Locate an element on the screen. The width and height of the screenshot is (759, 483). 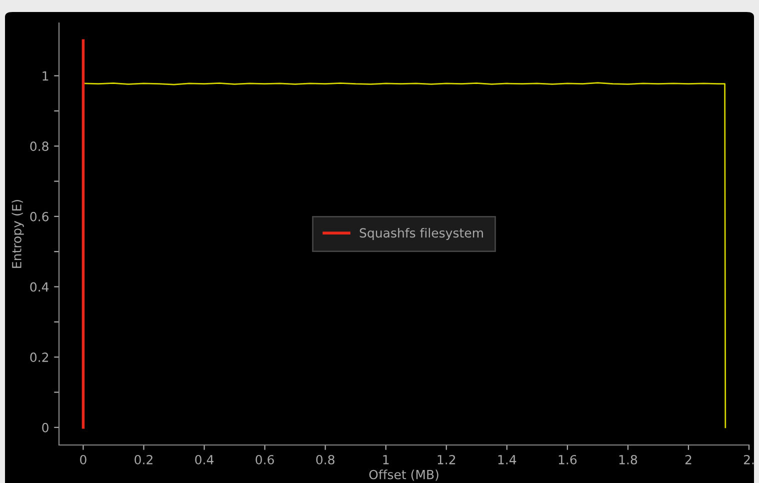
legend-label: Squashfs filesystem is located at coordinates (421, 234).